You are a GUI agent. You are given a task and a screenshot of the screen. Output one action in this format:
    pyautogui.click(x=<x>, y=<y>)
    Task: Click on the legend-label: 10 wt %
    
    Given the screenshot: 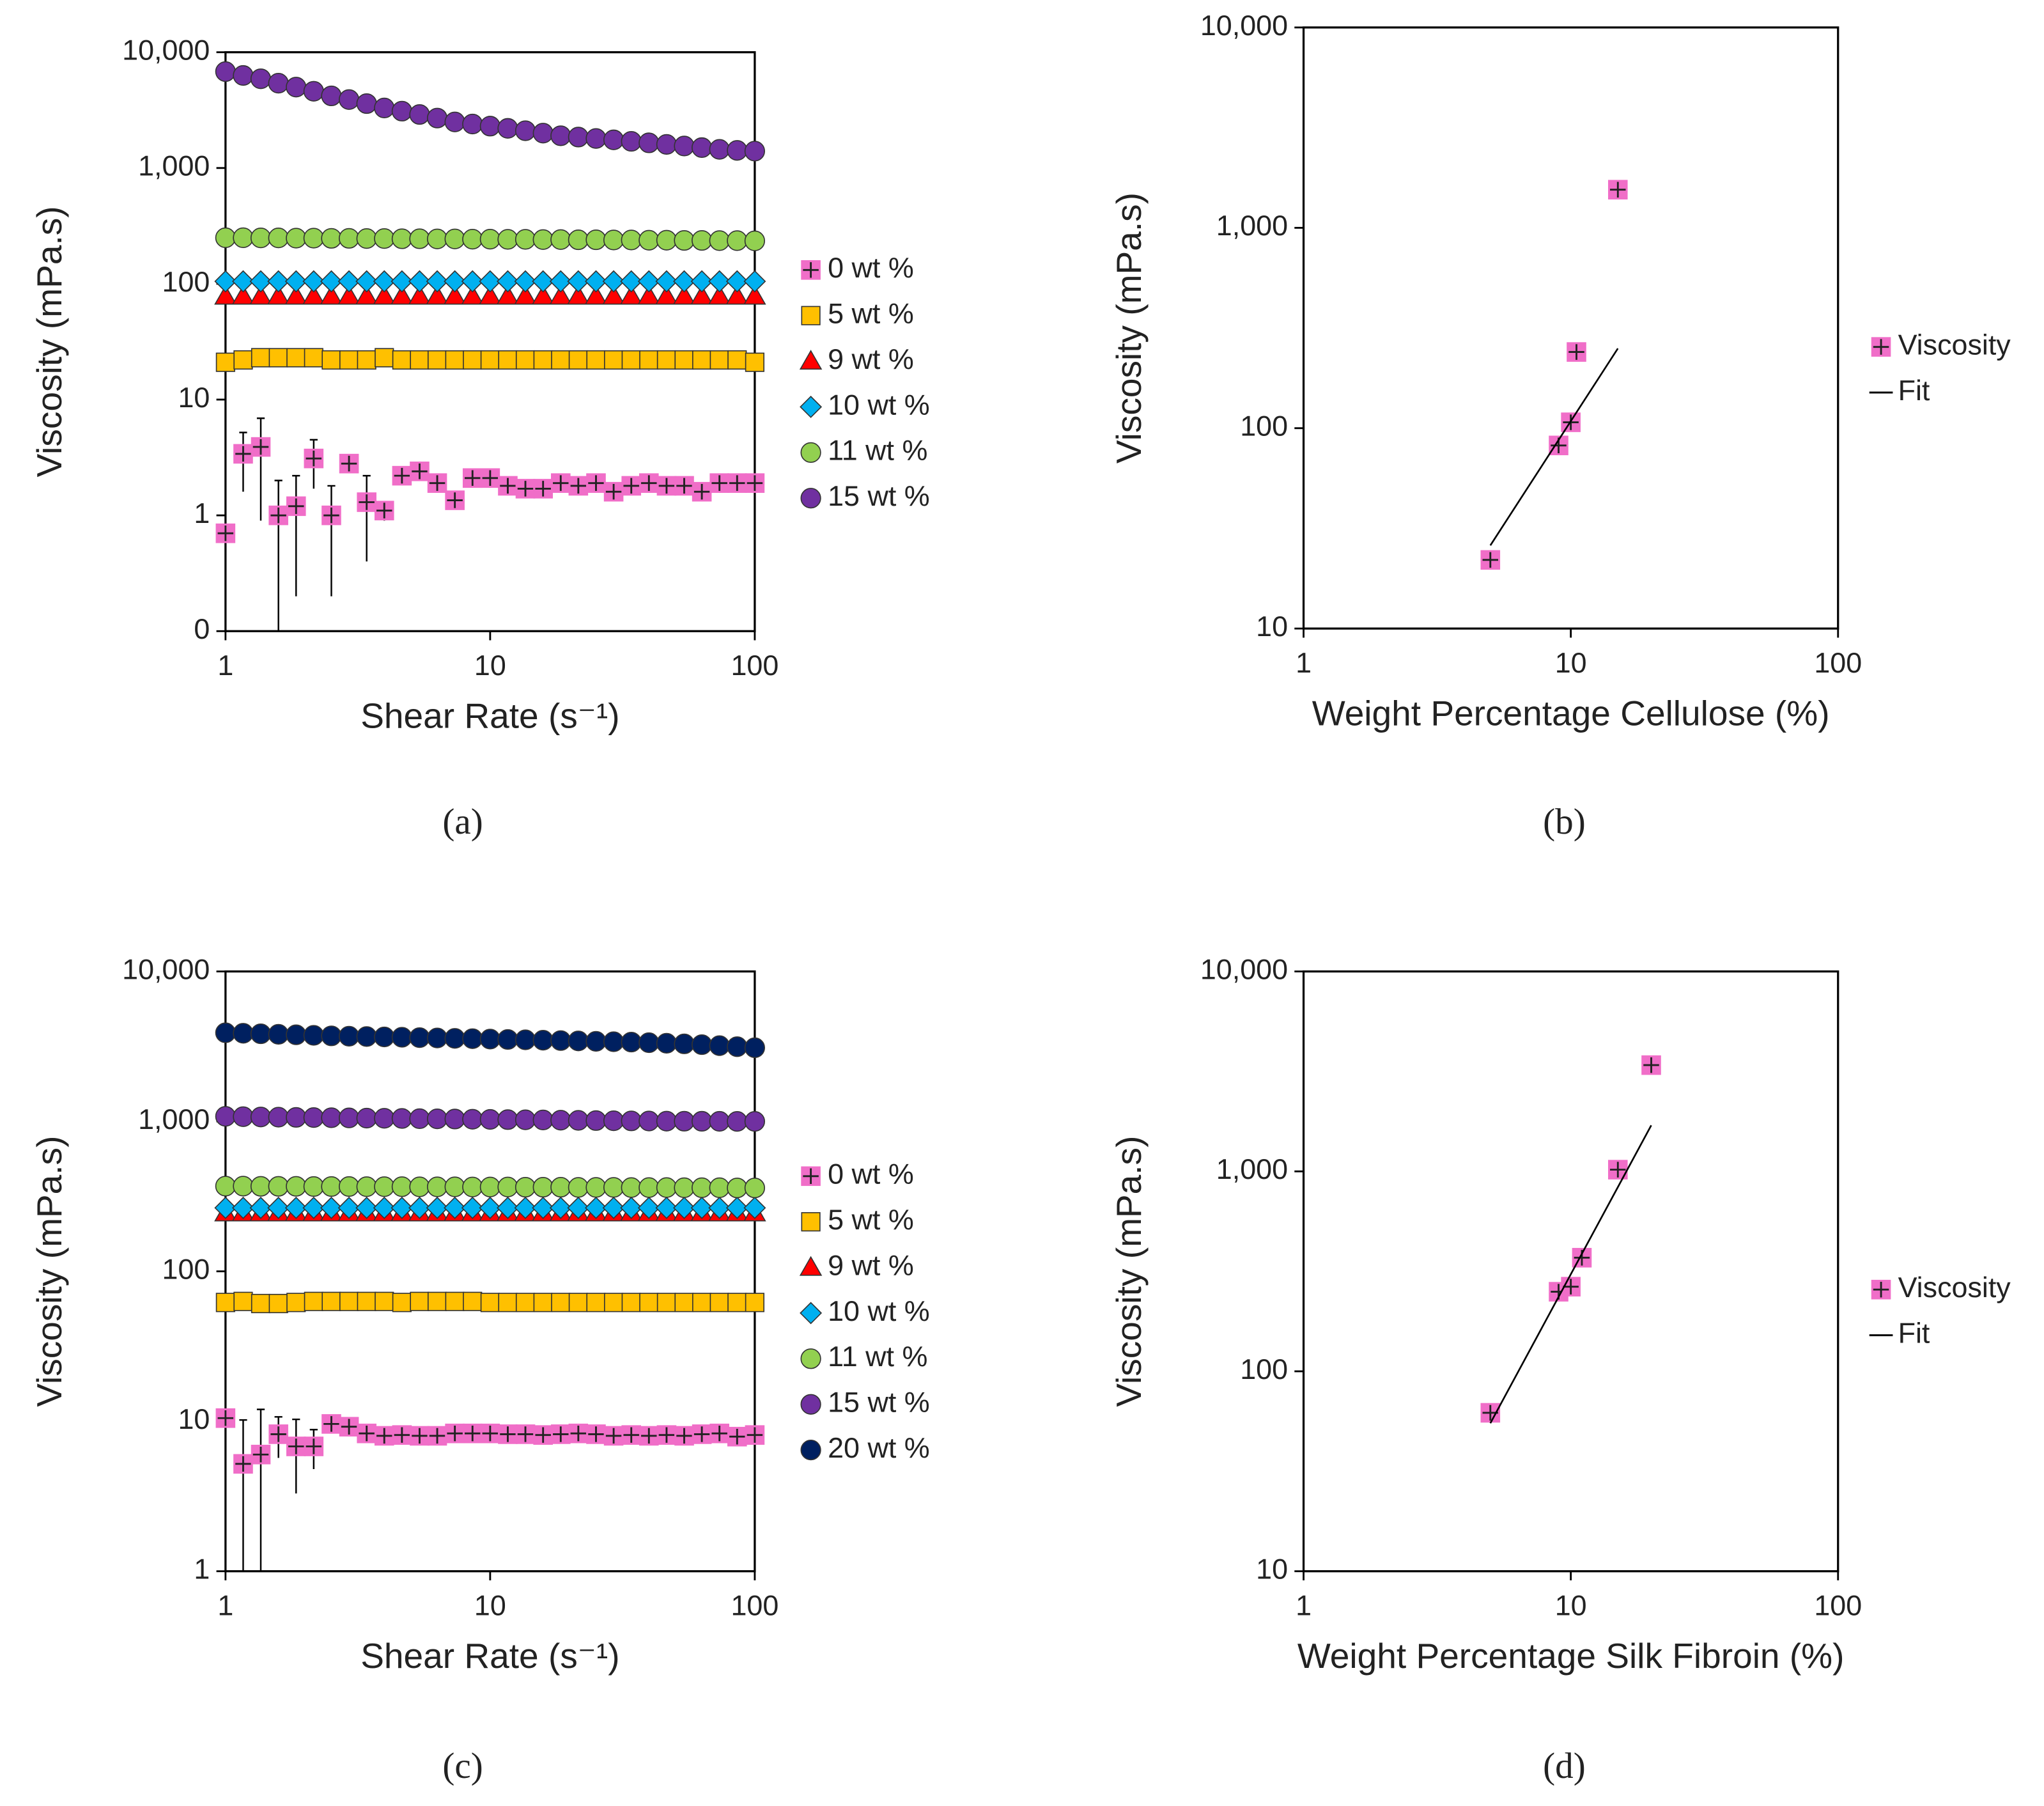 What is the action you would take?
    pyautogui.click(x=879, y=404)
    